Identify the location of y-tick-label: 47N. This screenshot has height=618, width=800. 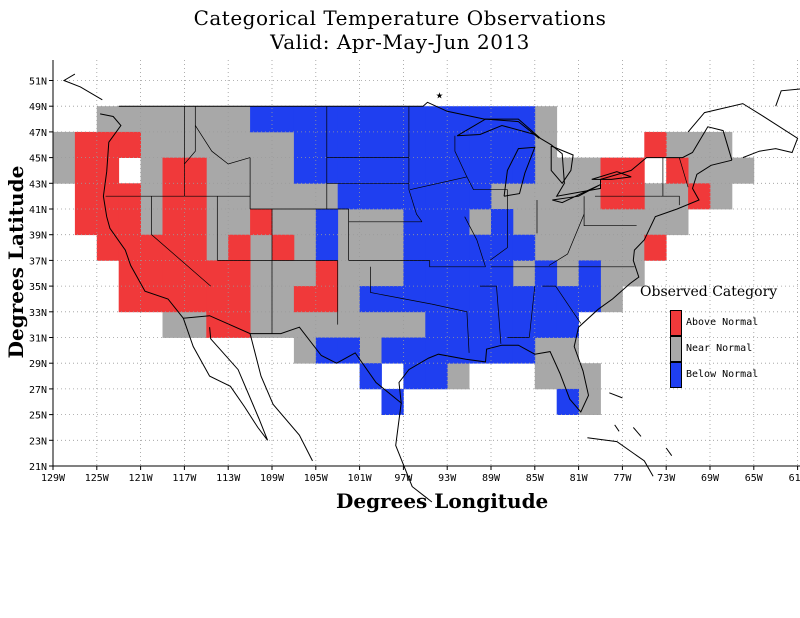
(38, 133).